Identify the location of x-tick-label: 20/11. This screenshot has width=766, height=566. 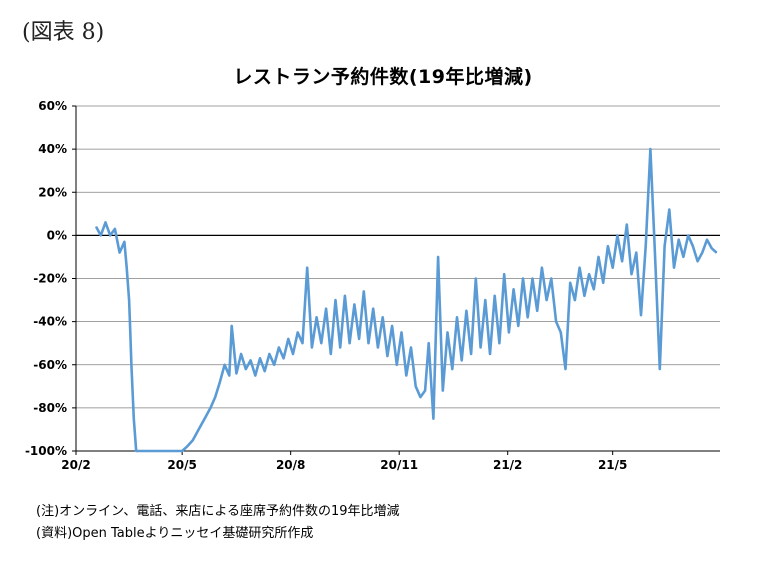
(399, 465).